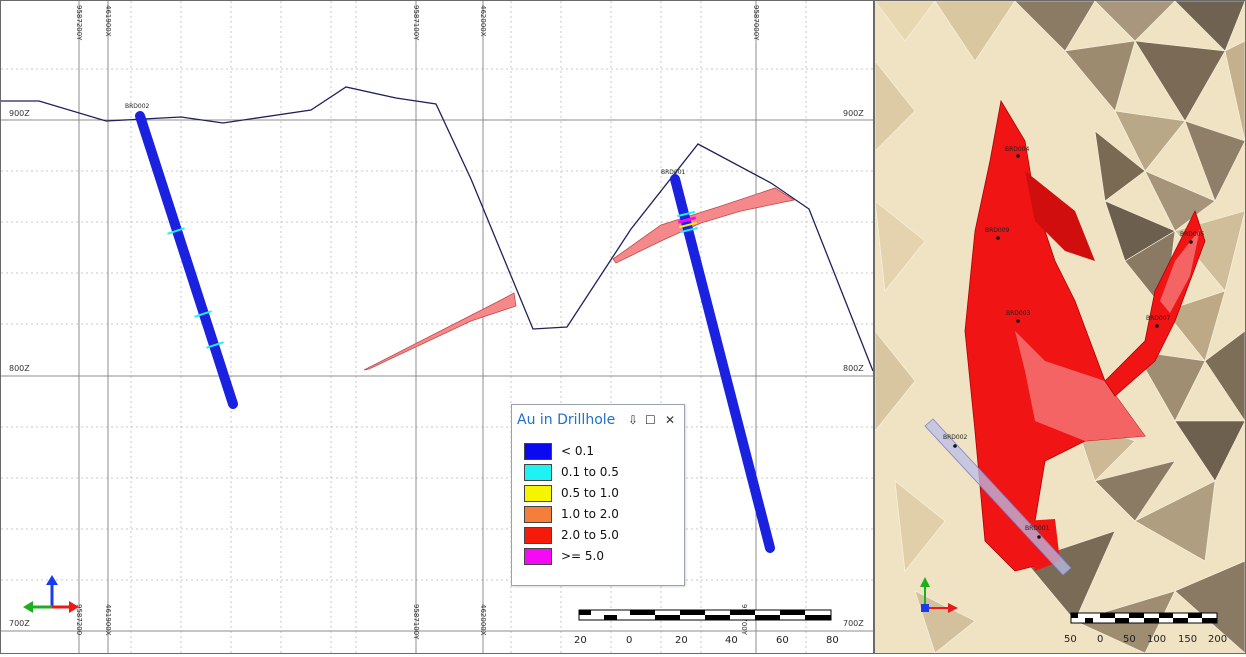 The height and width of the screenshot is (657, 1246). What do you see at coordinates (1100, 639) in the screenshot?
I see `plan-scale-tick-label: 0` at bounding box center [1100, 639].